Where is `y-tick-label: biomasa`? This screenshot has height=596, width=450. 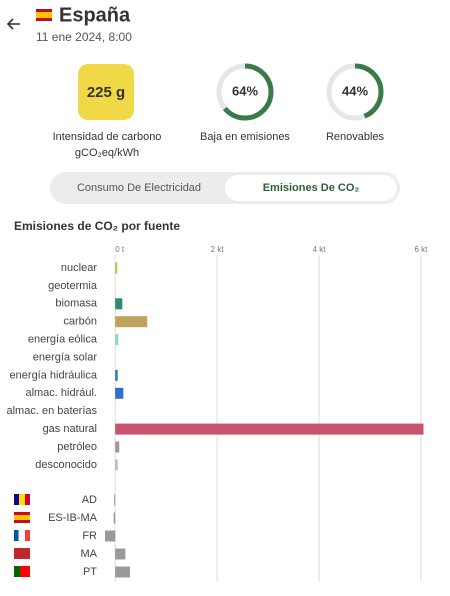 y-tick-label: biomasa is located at coordinates (76, 304).